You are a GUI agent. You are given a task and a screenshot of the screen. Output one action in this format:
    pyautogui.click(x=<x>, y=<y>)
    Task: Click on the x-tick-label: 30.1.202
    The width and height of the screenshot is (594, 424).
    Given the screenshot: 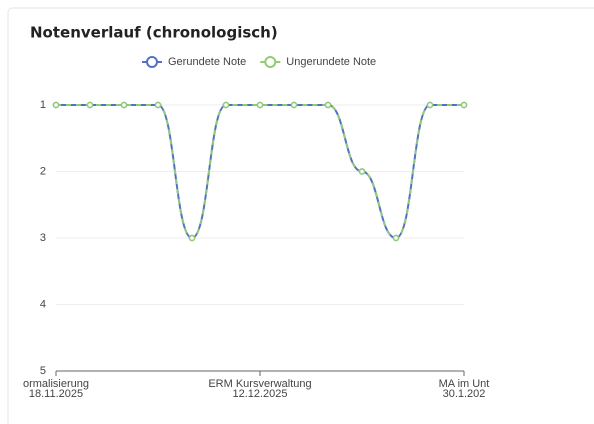 What is the action you would take?
    pyautogui.click(x=464, y=394)
    